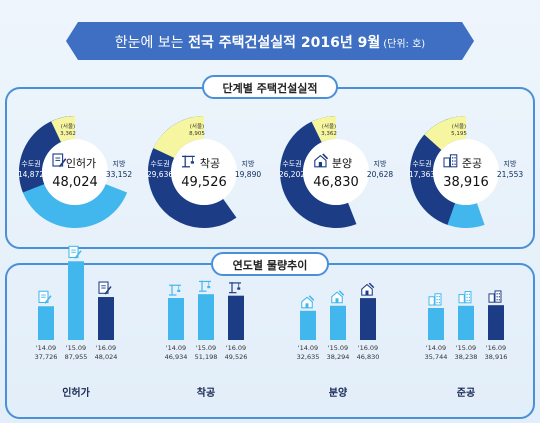 This screenshot has height=423, width=540. I want to click on donut-total: 48,024, so click(75, 182).